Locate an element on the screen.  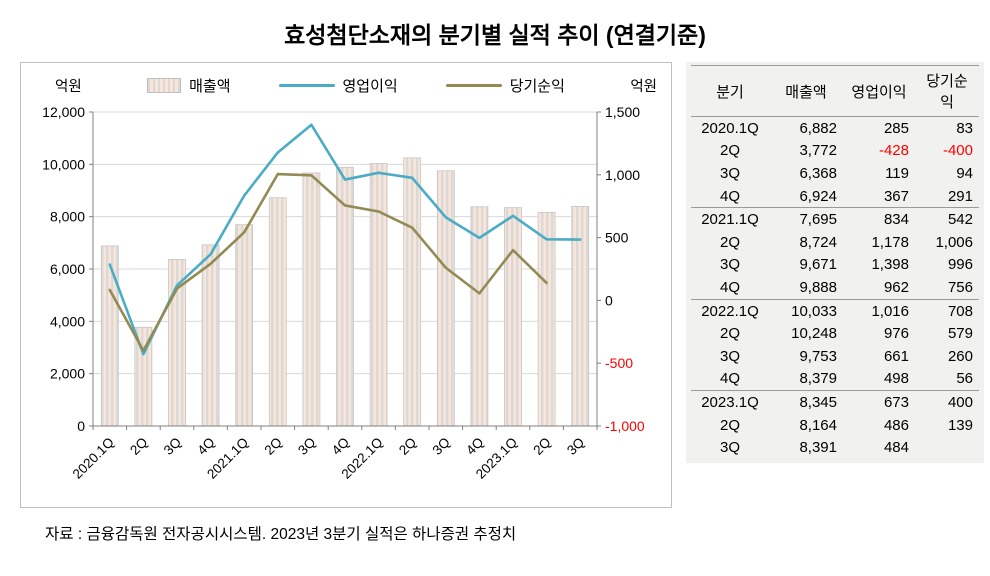
table-row: 3Q 9,753 661 260 is located at coordinates (835, 356).